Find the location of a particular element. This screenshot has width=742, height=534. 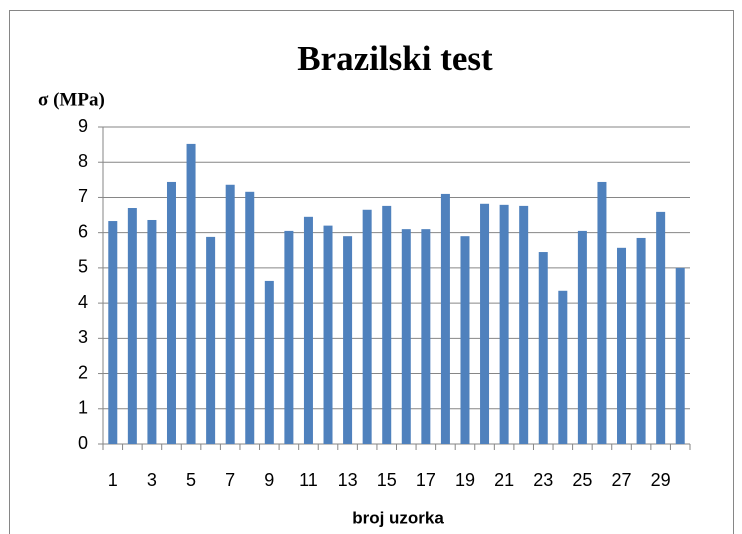

x-tick-label: 27 is located at coordinates (622, 480).